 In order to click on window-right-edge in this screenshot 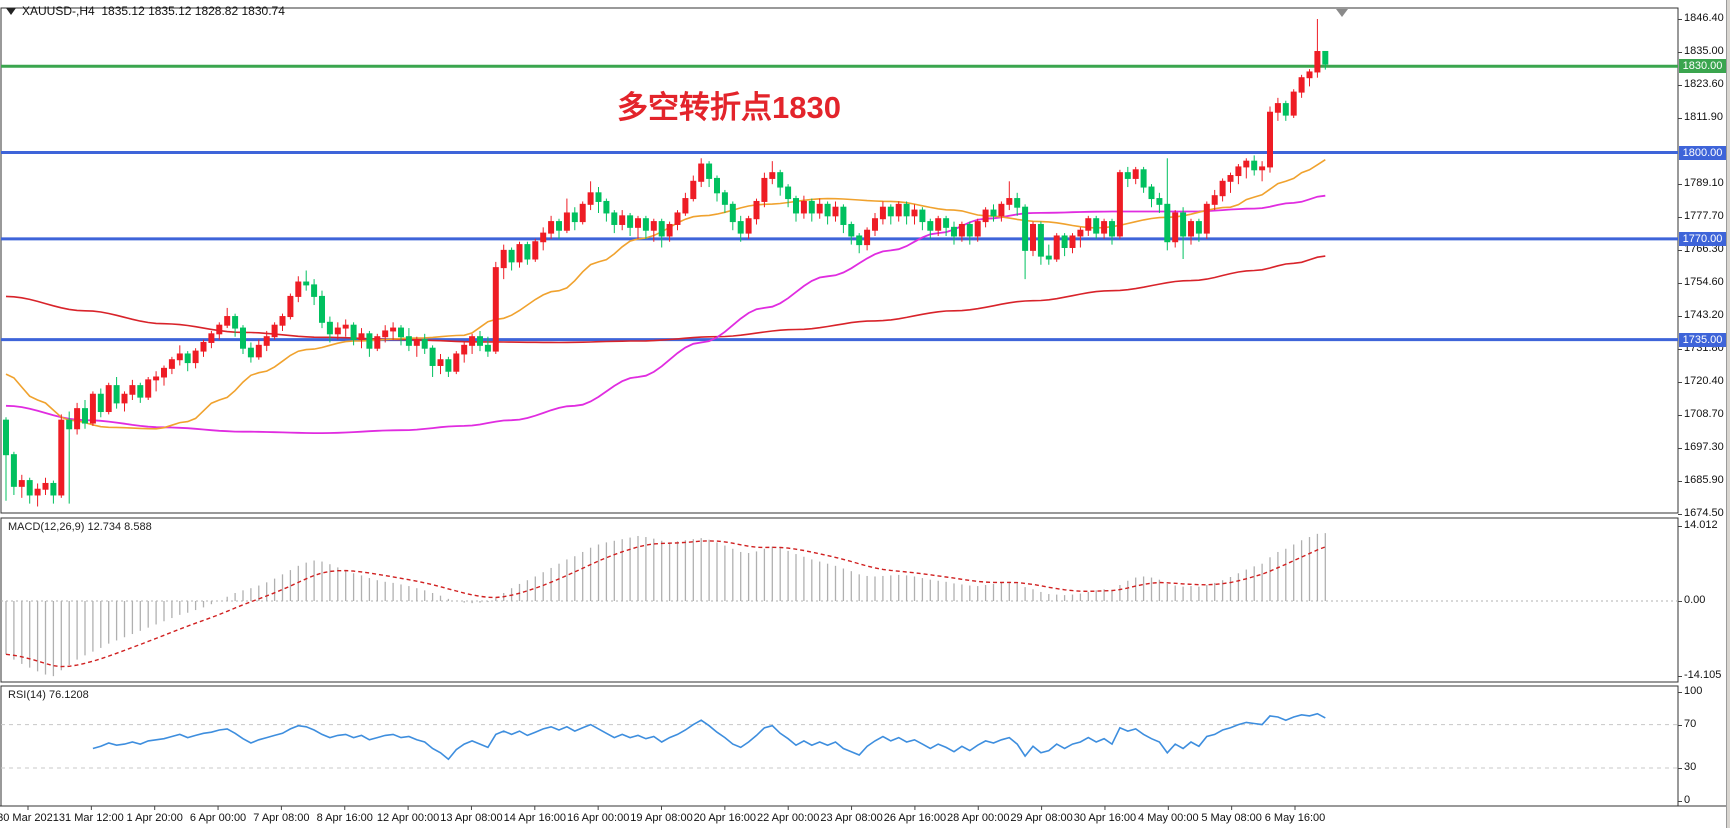, I will do `click(1728, 414)`.